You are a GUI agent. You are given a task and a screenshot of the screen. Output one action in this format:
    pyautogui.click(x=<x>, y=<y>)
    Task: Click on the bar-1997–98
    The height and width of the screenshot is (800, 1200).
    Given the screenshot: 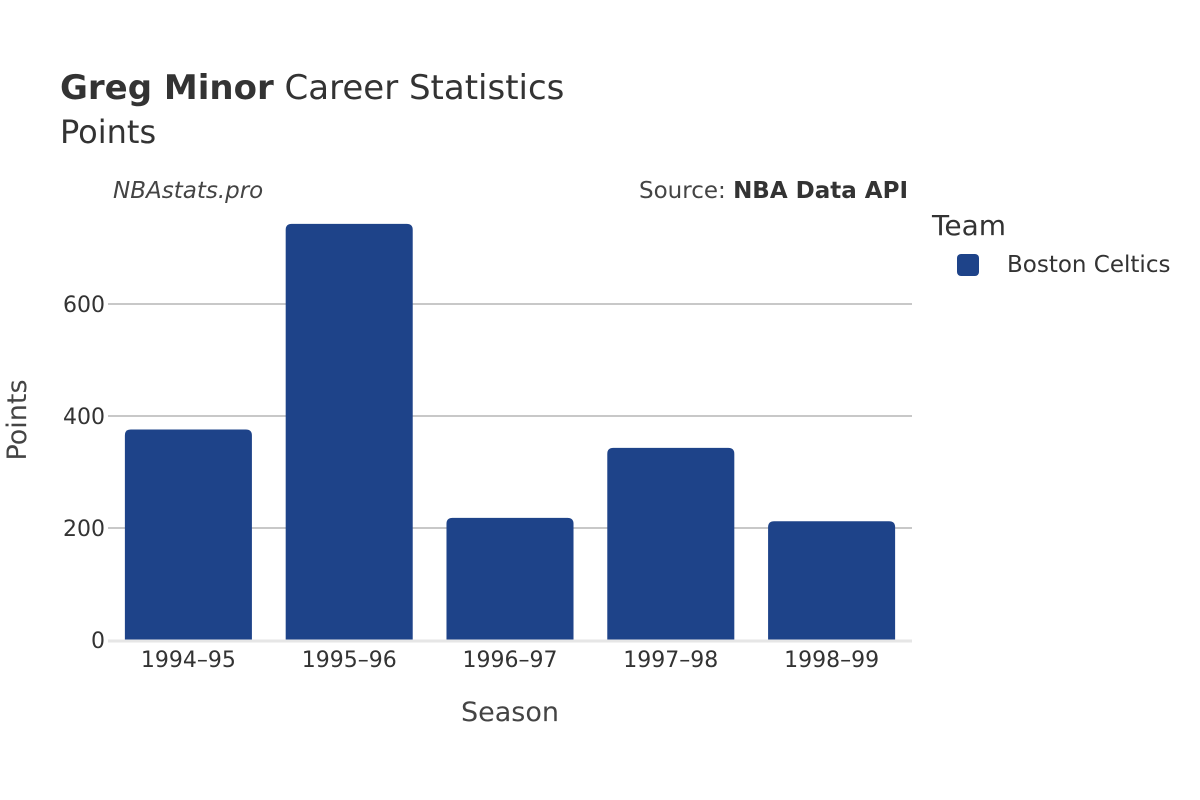 What is the action you would take?
    pyautogui.click(x=671, y=543)
    